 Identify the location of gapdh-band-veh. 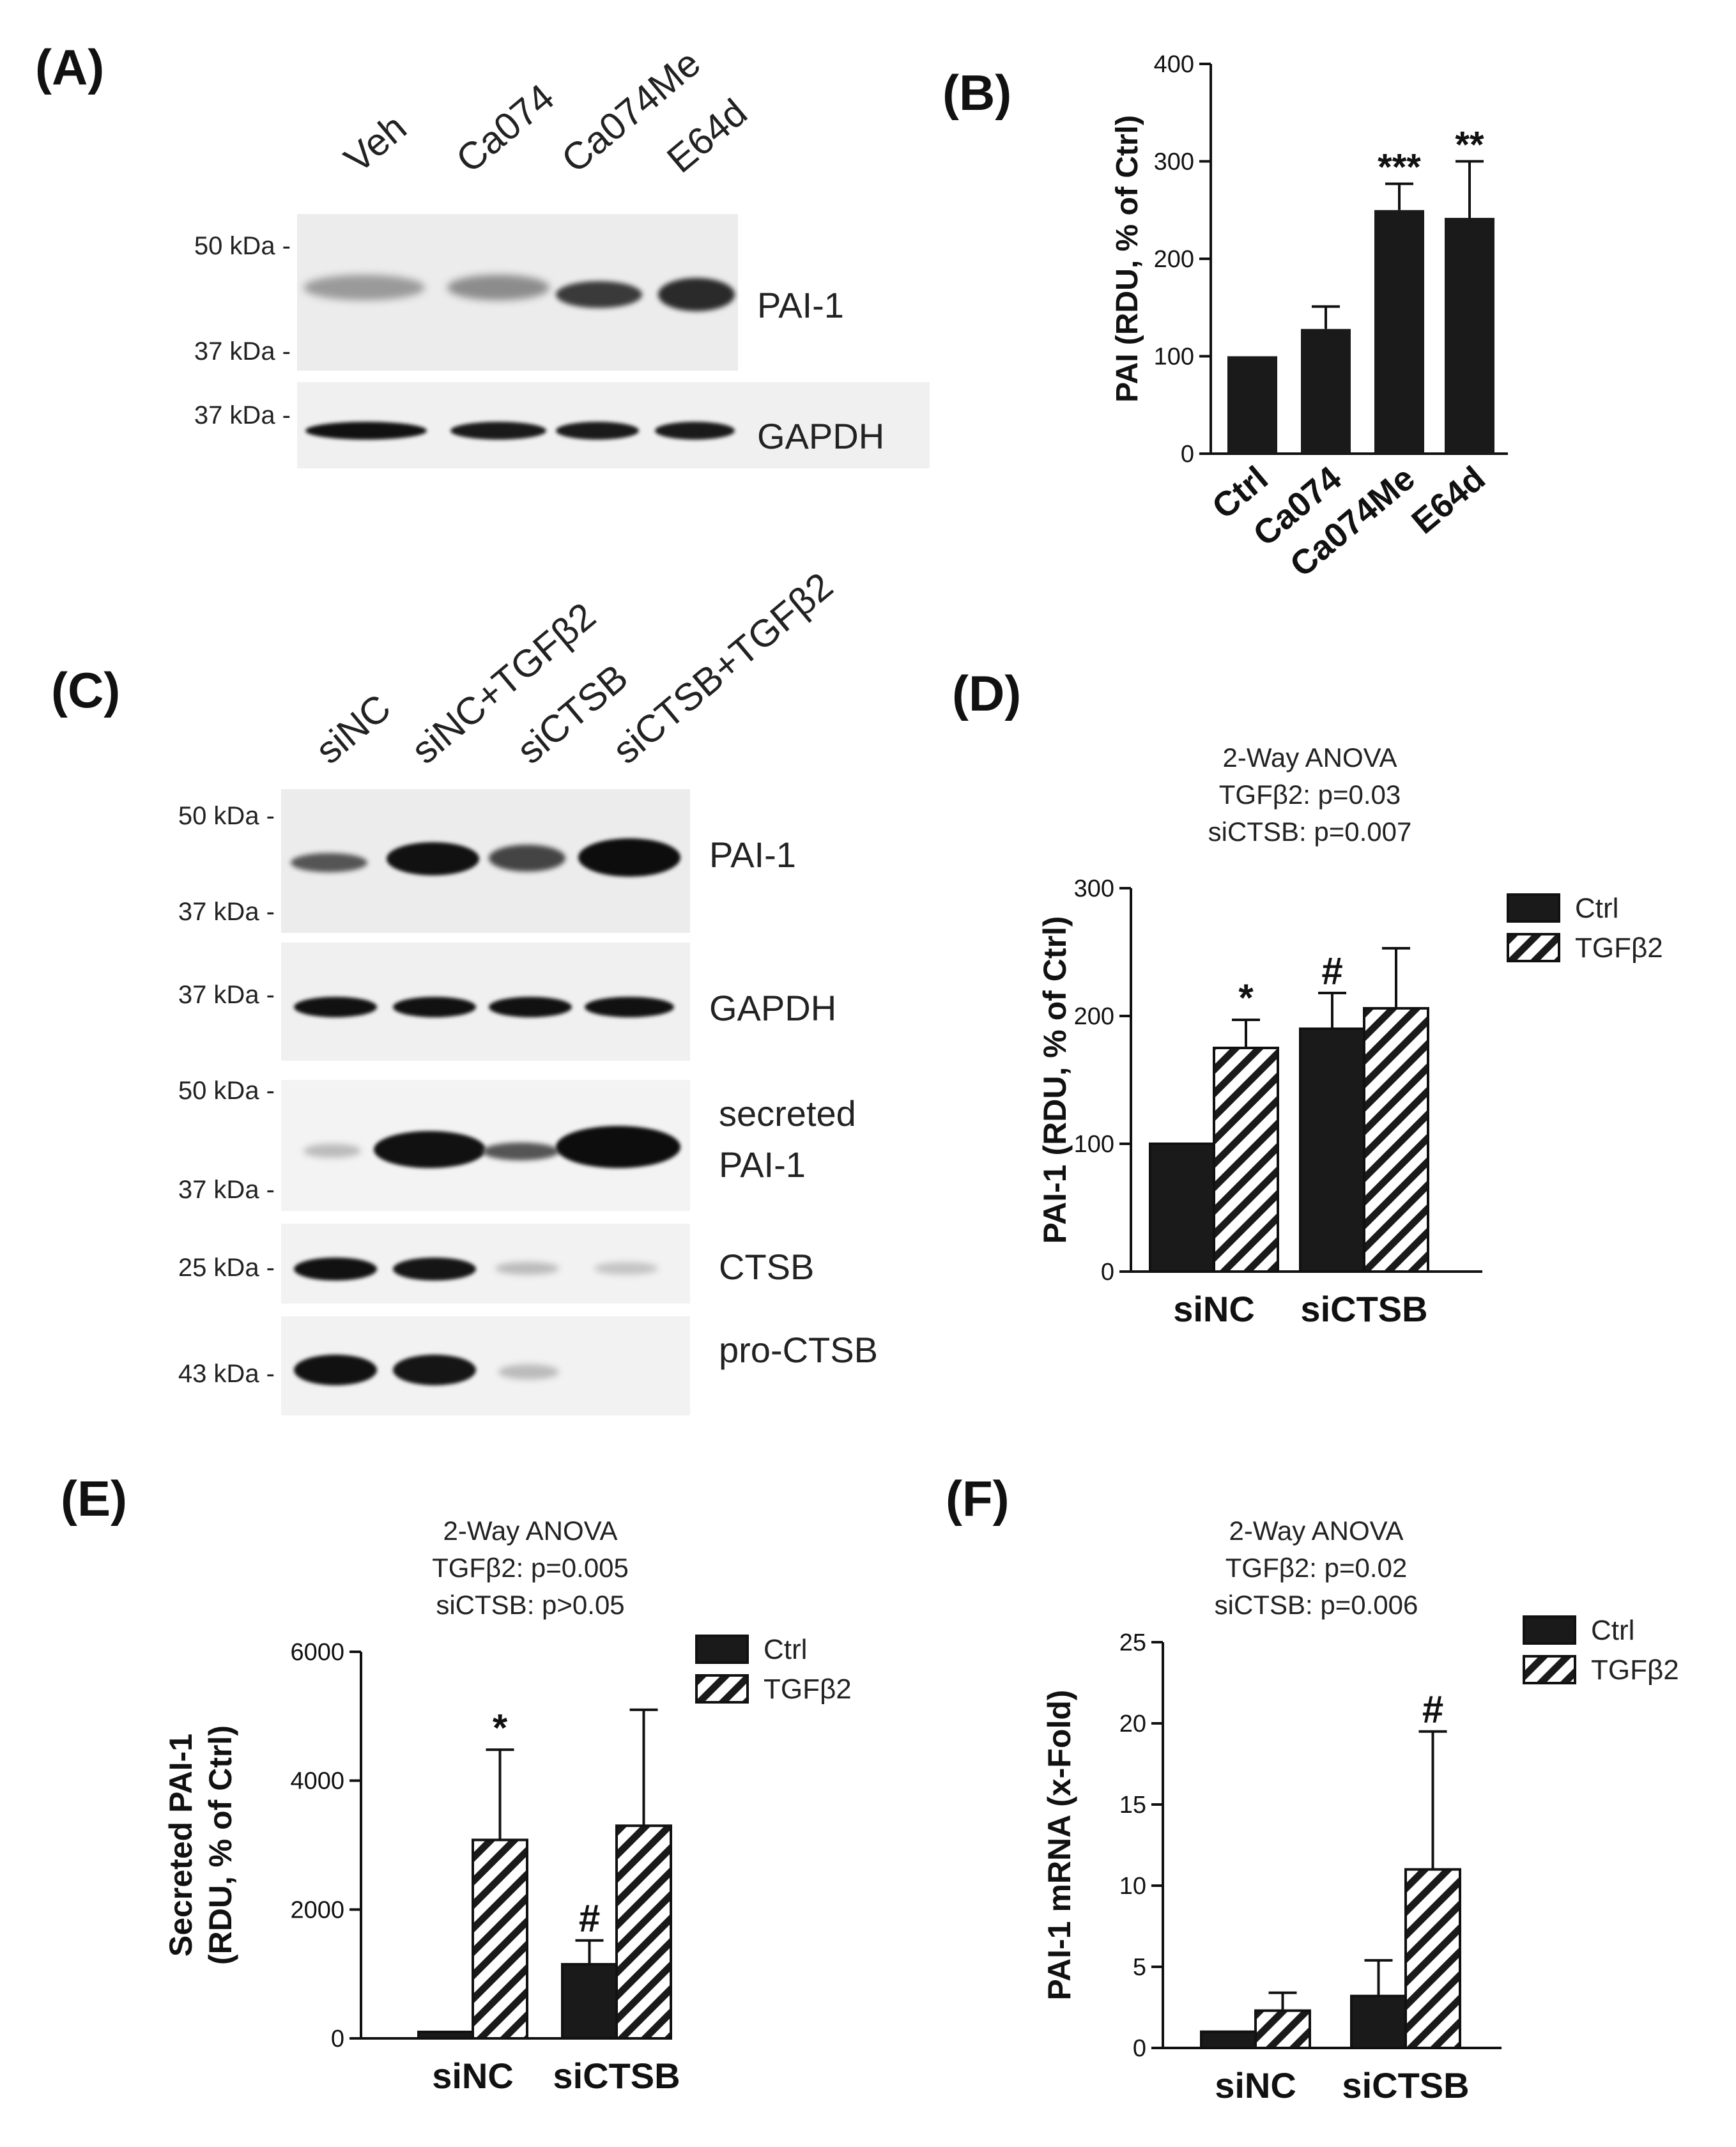
(366, 431).